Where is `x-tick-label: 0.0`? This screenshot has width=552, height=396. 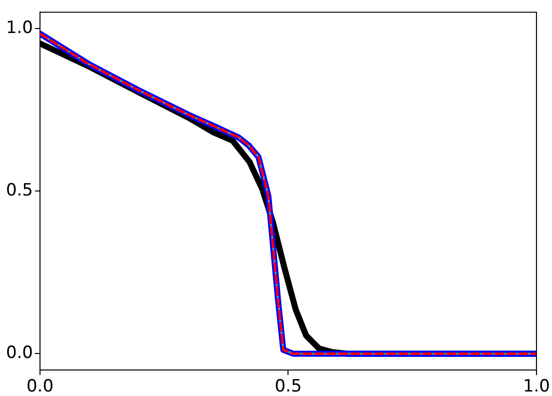
x-tick-label: 0.0 is located at coordinates (40, 386).